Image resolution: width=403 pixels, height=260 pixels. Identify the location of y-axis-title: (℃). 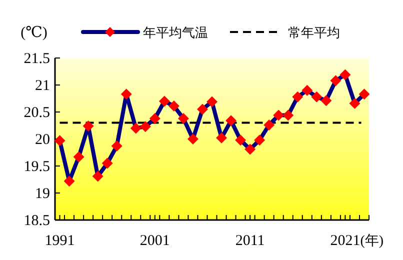
(34, 33).